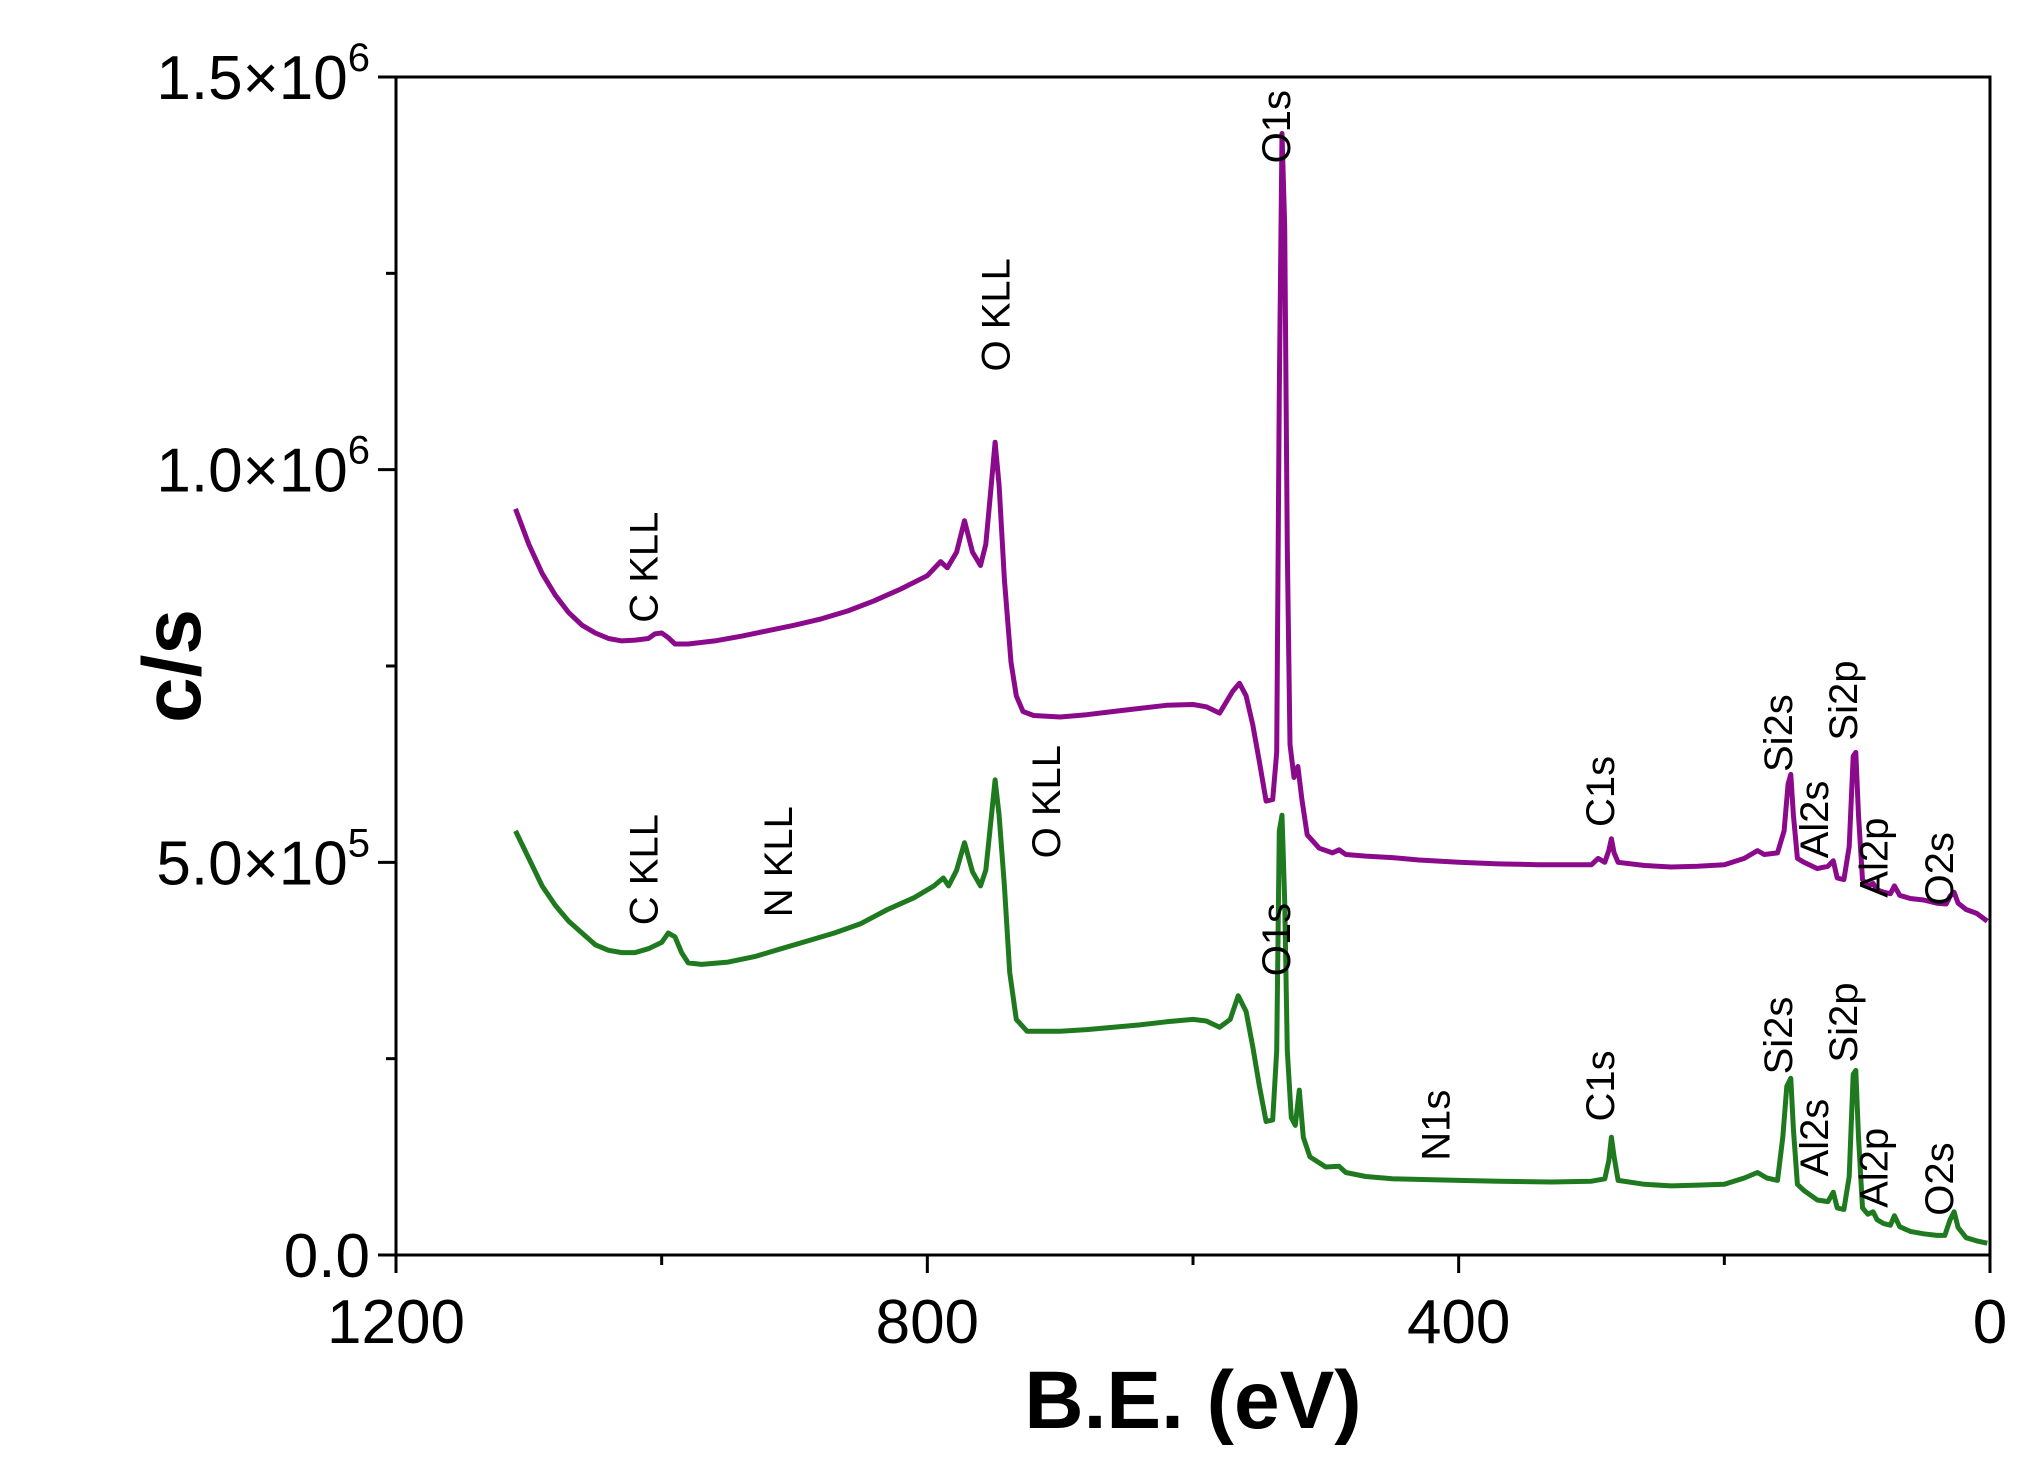  I want to click on peak-label: N KLL, so click(779, 861).